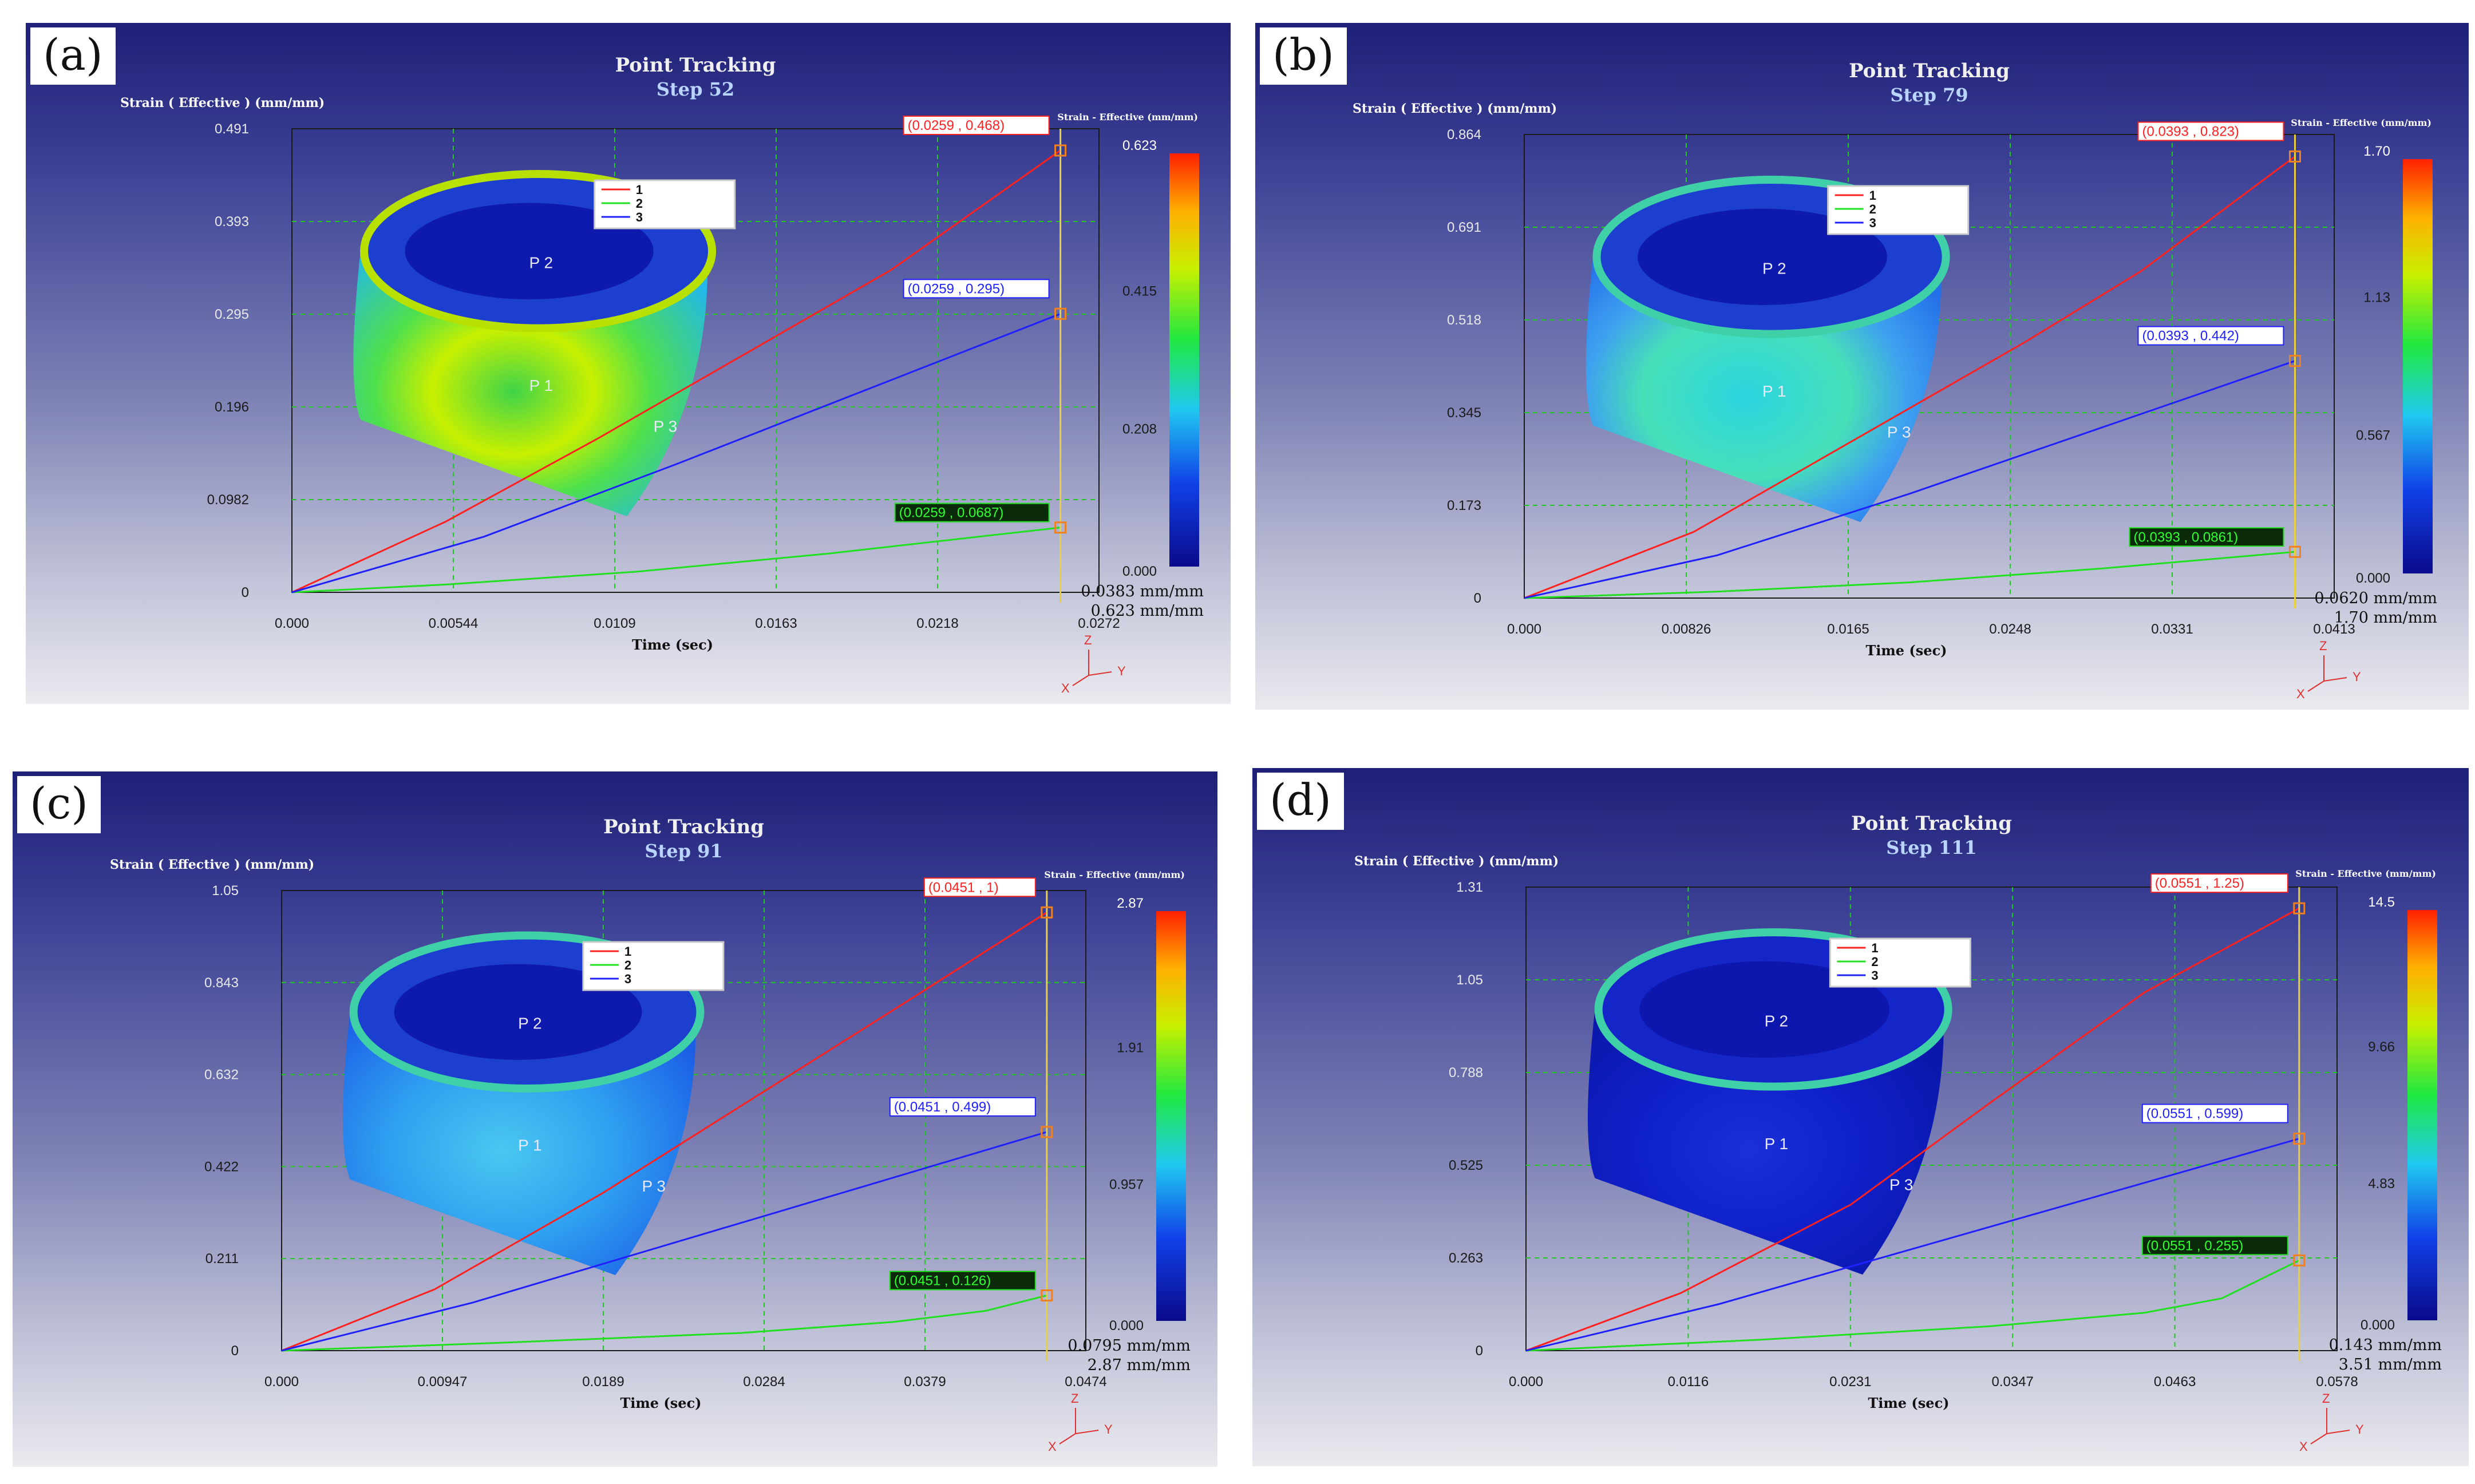 The width and height of the screenshot is (2475, 1484). I want to click on panel-label: (b), so click(1303, 56).